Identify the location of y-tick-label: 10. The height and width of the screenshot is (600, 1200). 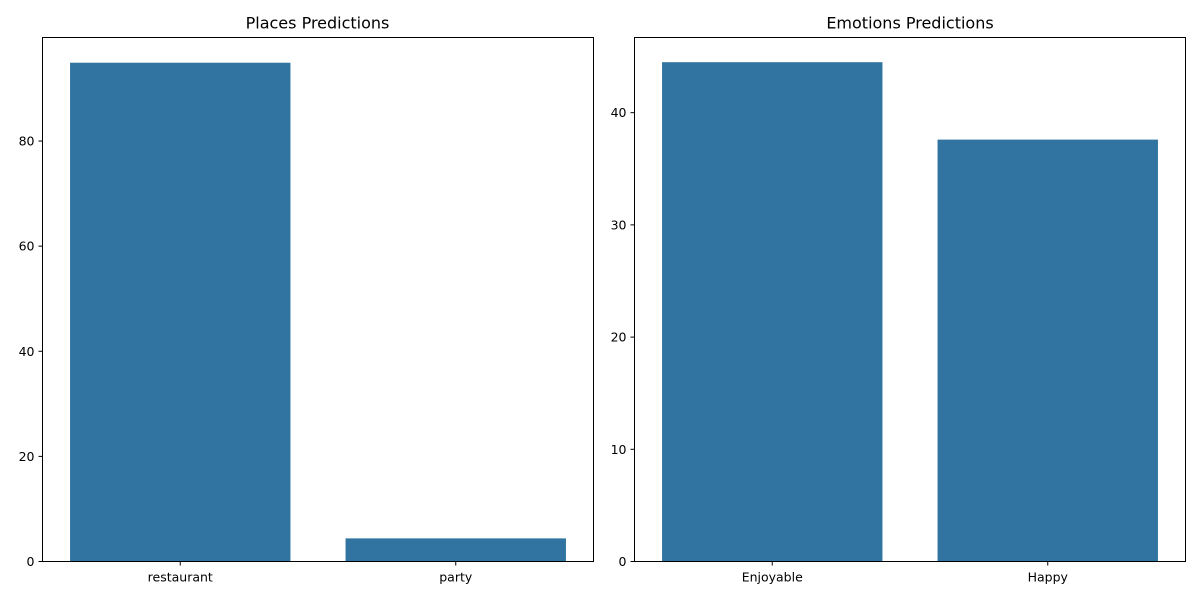
(619, 449).